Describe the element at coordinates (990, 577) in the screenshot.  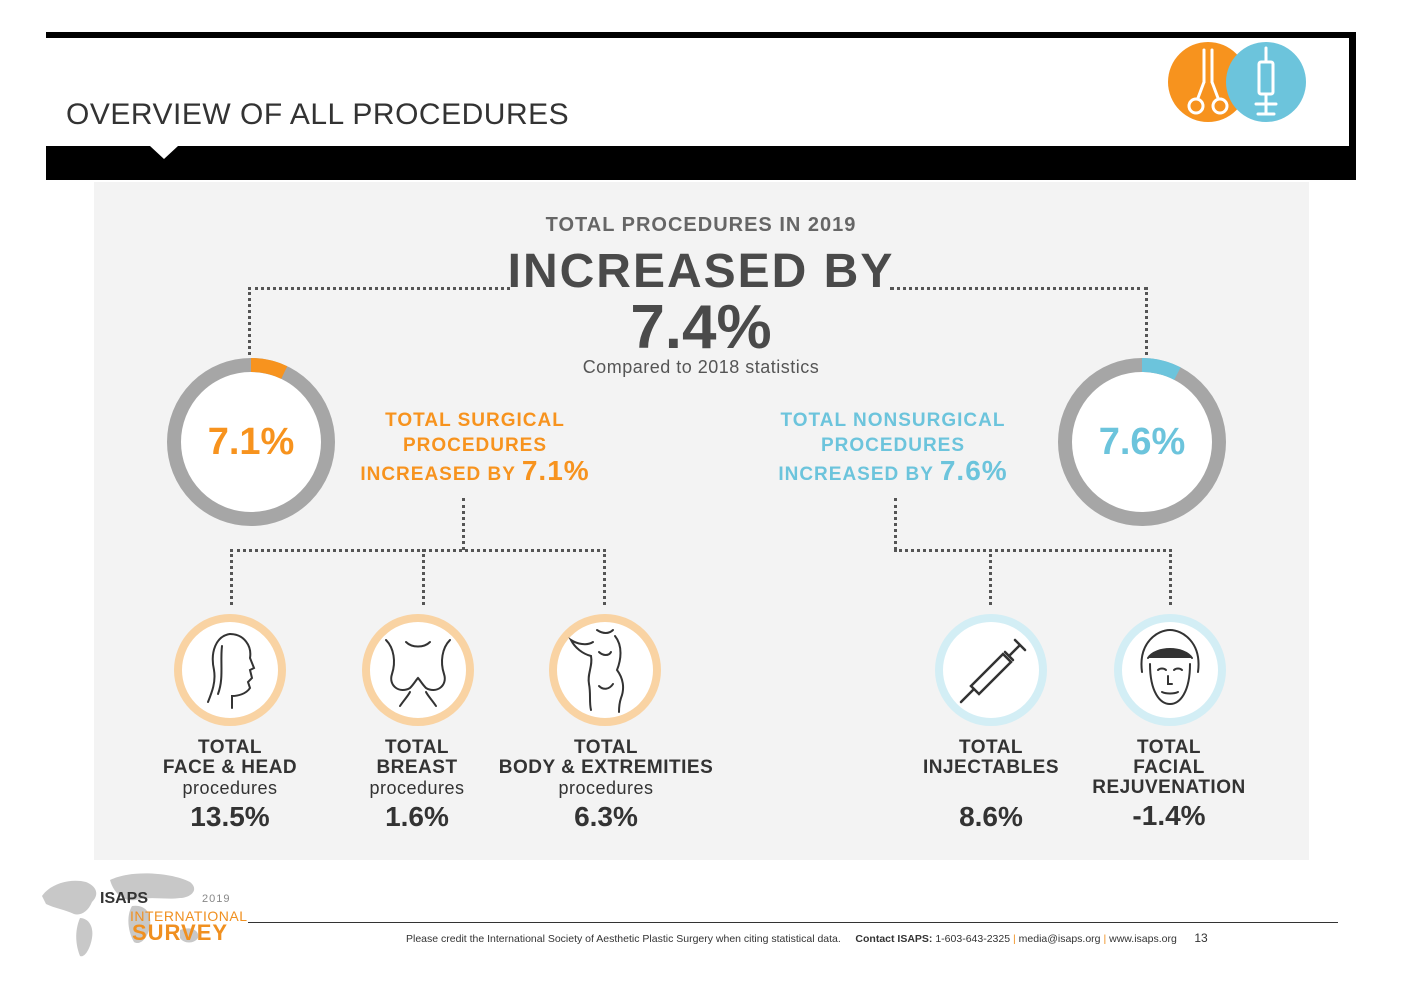
I see `connector-injectables` at that location.